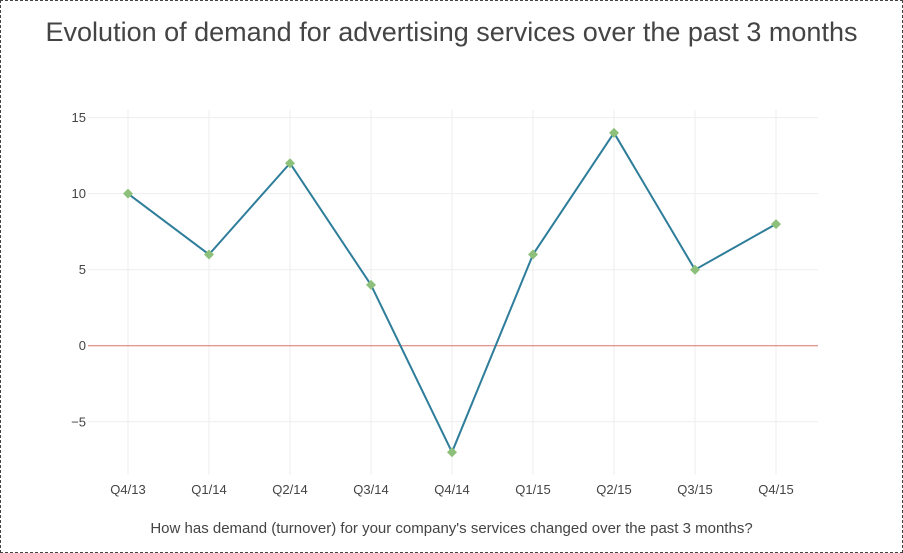 This screenshot has height=553, width=903. I want to click on y-tick-label: 15, so click(79, 117).